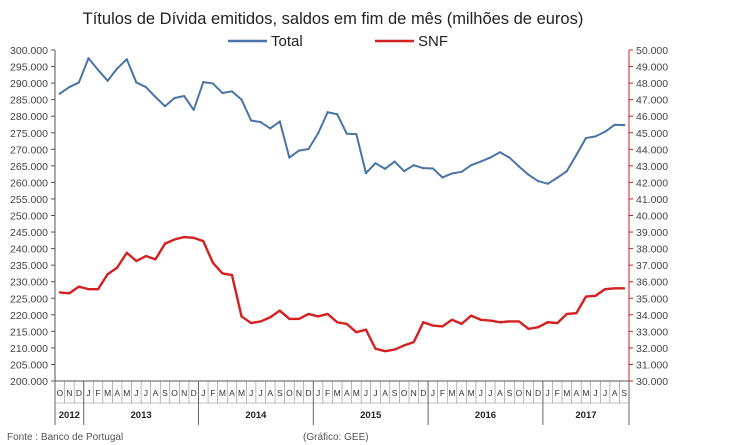 The height and width of the screenshot is (445, 750). Describe the element at coordinates (29, 117) in the screenshot. I see `left-tick-label: 280.000` at that location.